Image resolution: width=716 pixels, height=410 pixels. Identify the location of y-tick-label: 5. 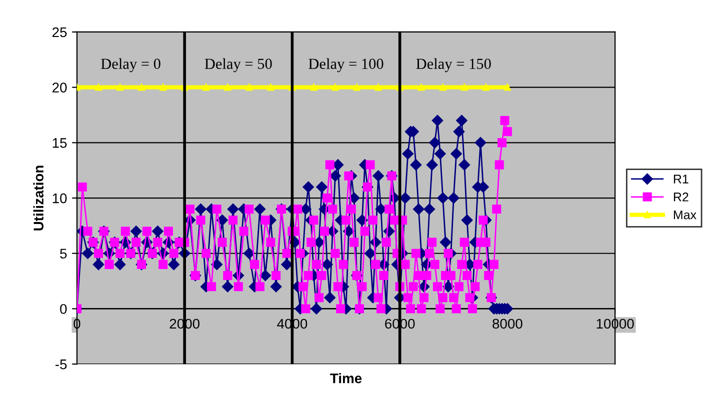
(63, 253).